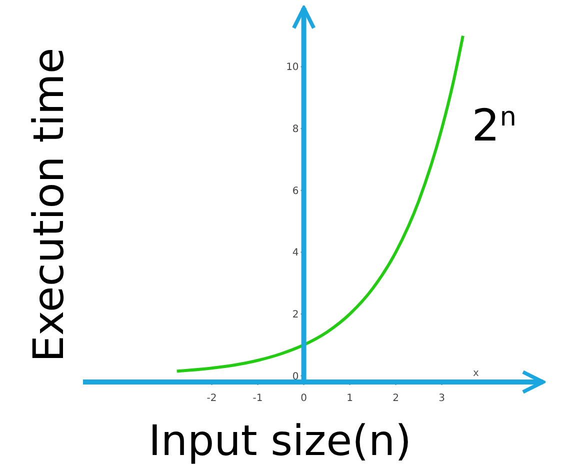  I want to click on x-tick-label: -1, so click(257, 398).